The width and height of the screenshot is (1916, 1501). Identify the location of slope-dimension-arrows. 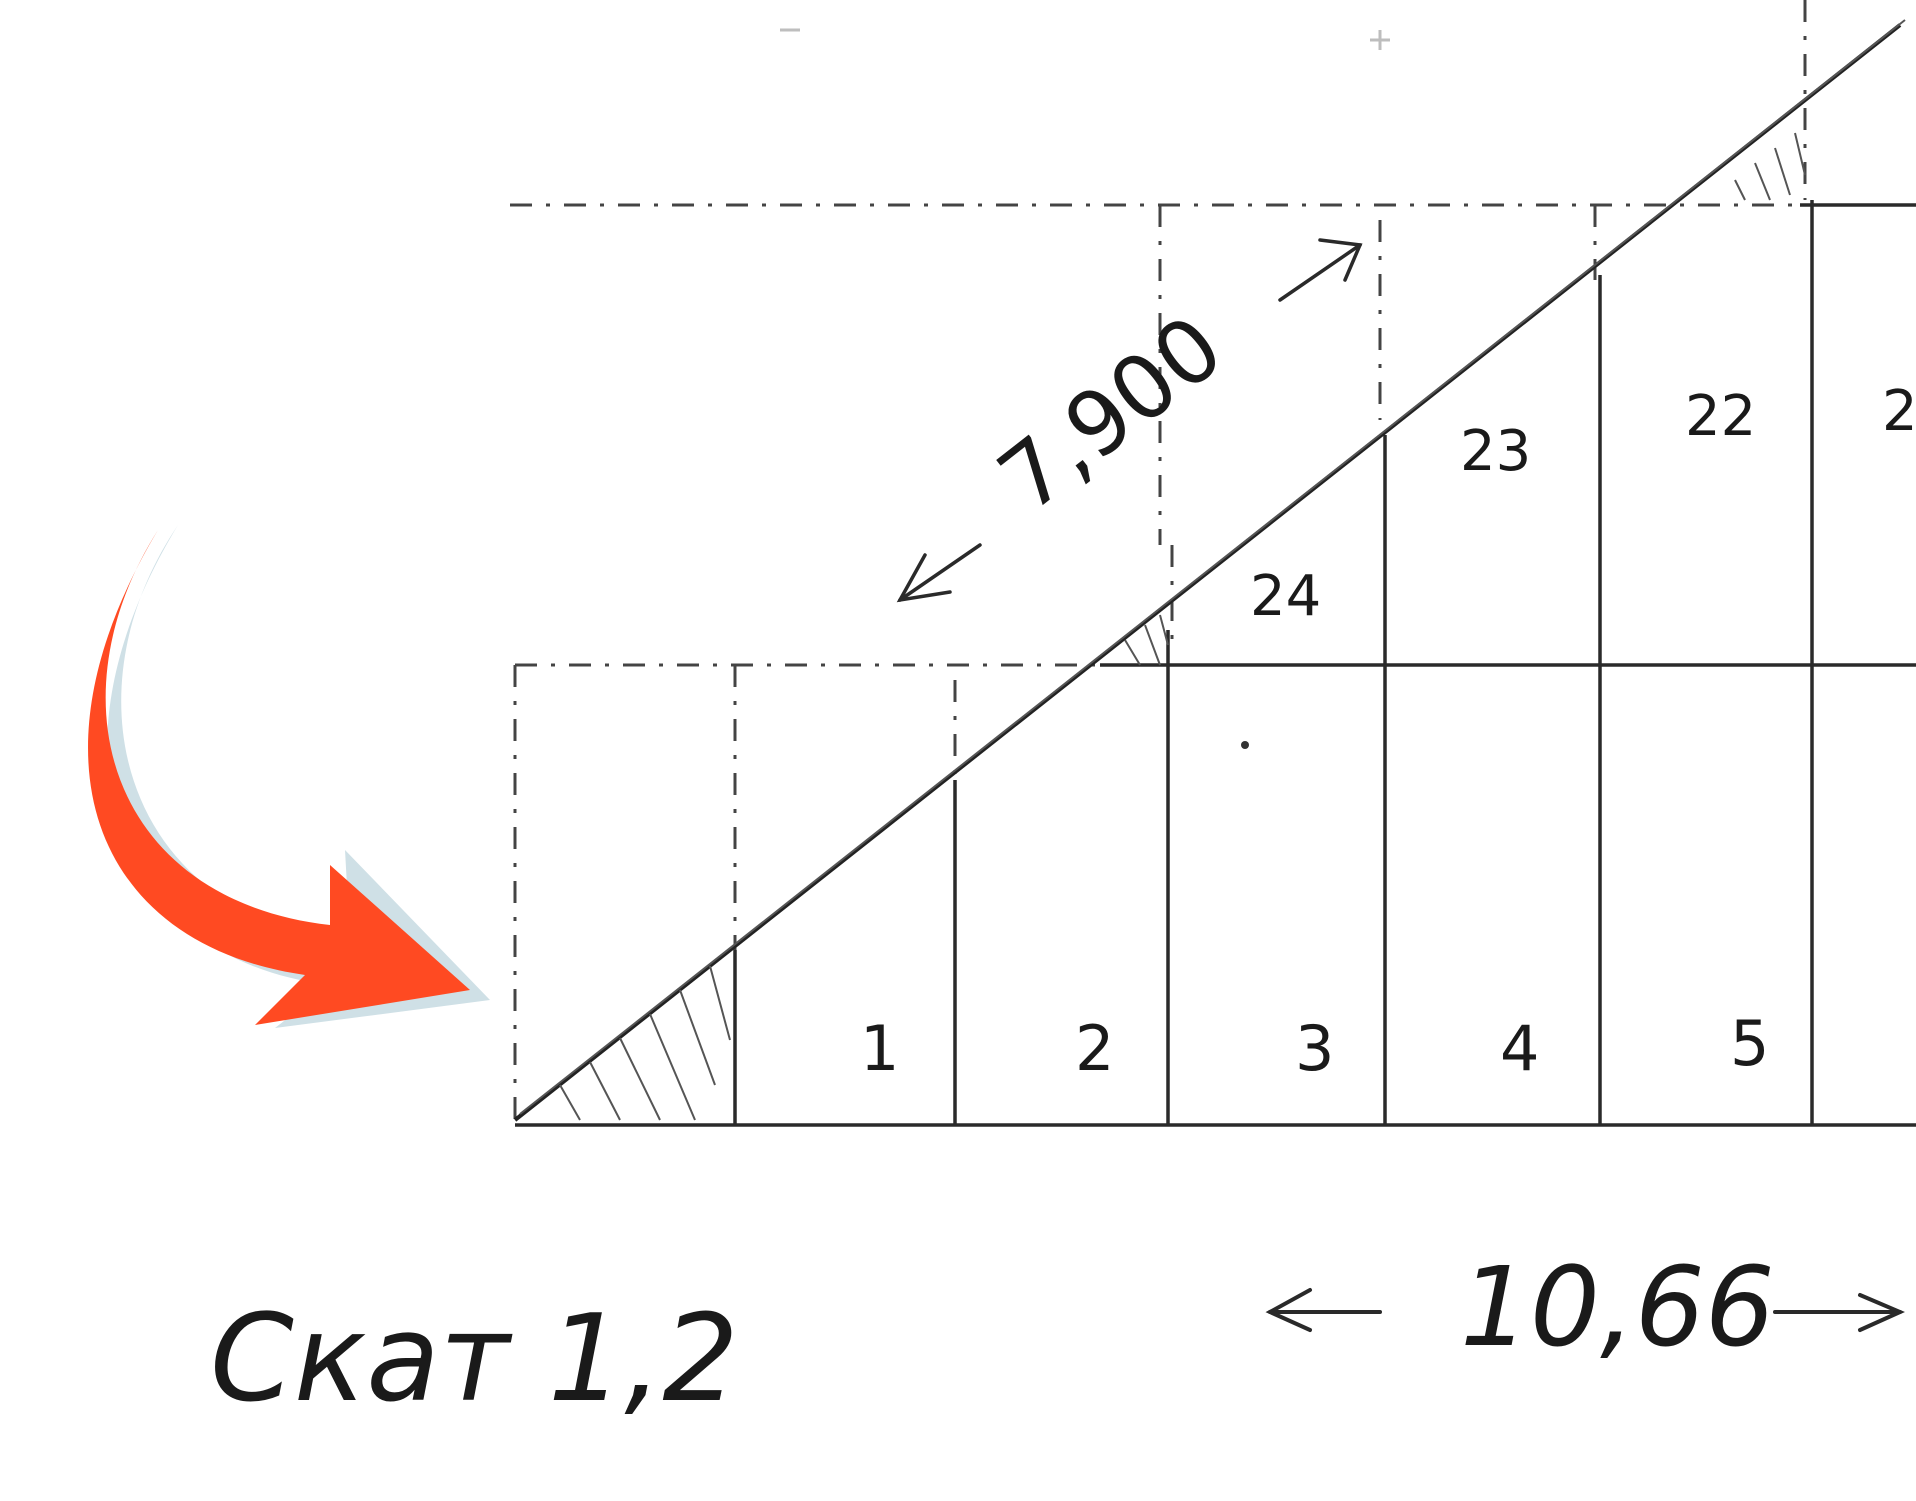
(1129, 420).